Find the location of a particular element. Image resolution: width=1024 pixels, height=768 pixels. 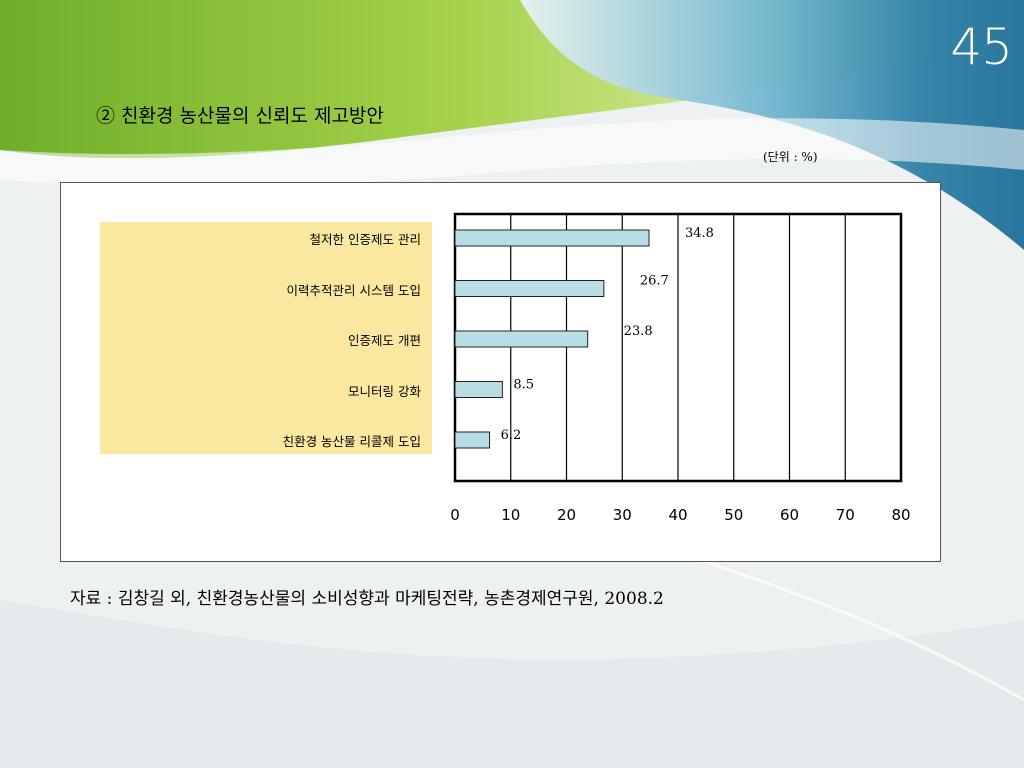

unit-note: (단위 : %) is located at coordinates (790, 157).